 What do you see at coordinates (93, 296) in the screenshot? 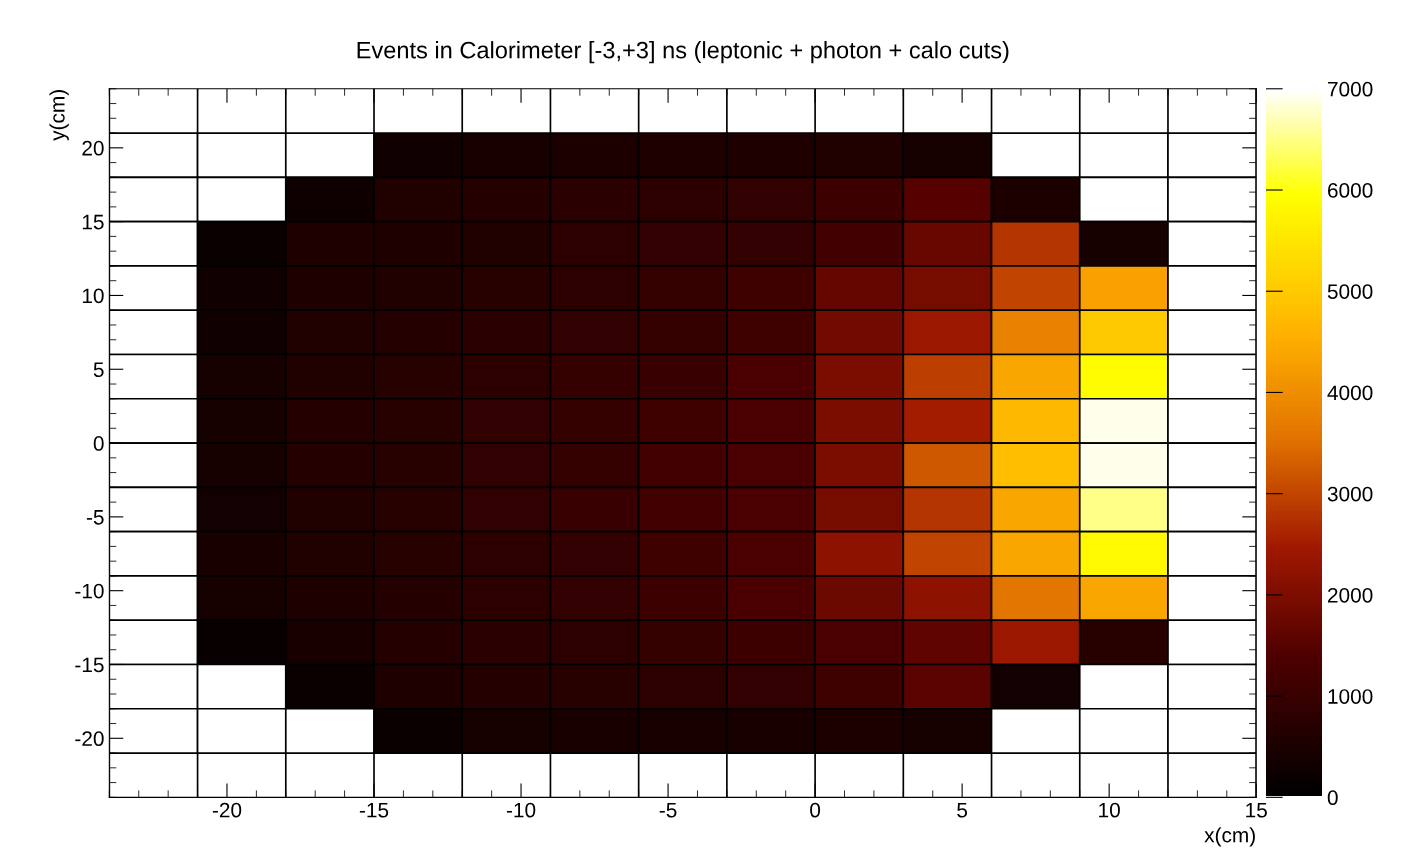
I see `y-tick-label: 10` at bounding box center [93, 296].